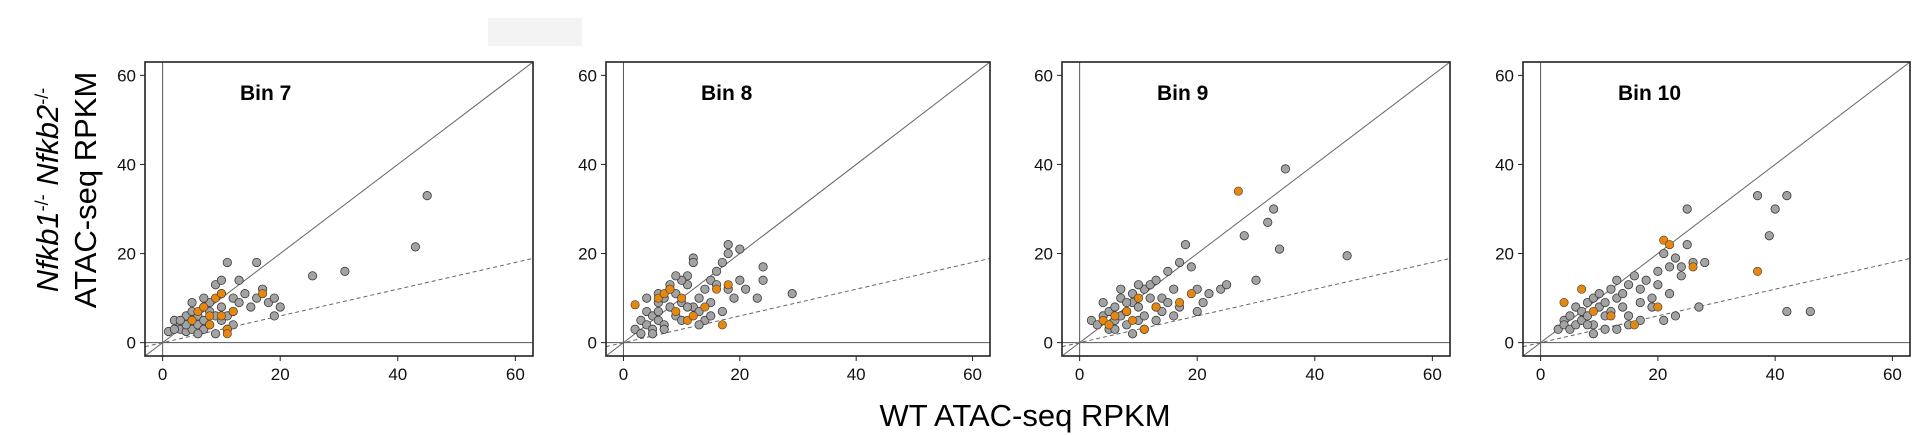  What do you see at coordinates (1504, 254) in the screenshot?
I see `y-tick-label: 20` at bounding box center [1504, 254].